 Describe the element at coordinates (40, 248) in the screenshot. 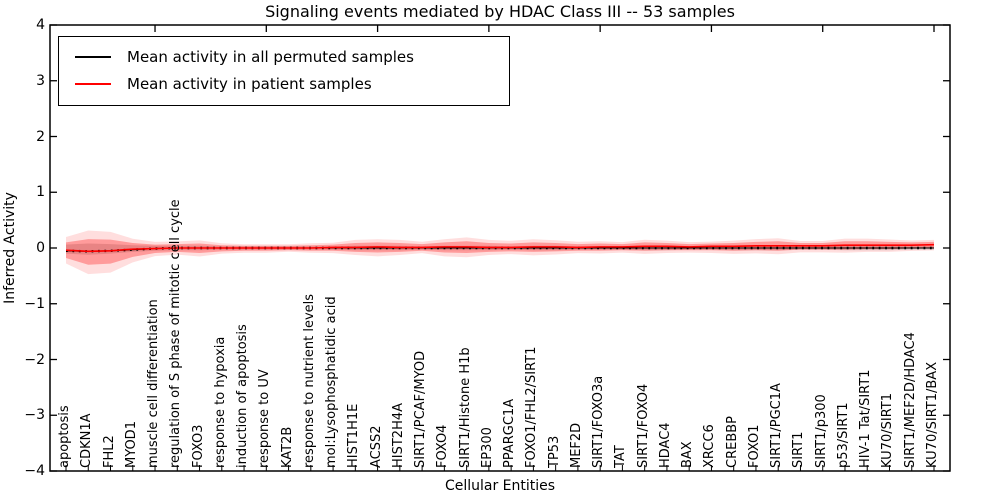

I see `y-tick-label: 0` at that location.